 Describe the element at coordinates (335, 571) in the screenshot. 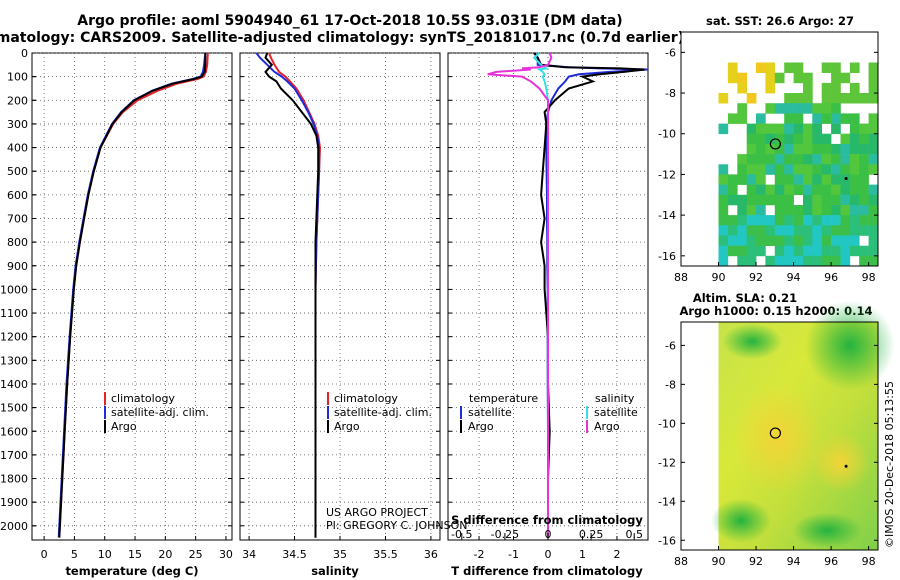

I see `salinity-xlabel: salinity` at that location.